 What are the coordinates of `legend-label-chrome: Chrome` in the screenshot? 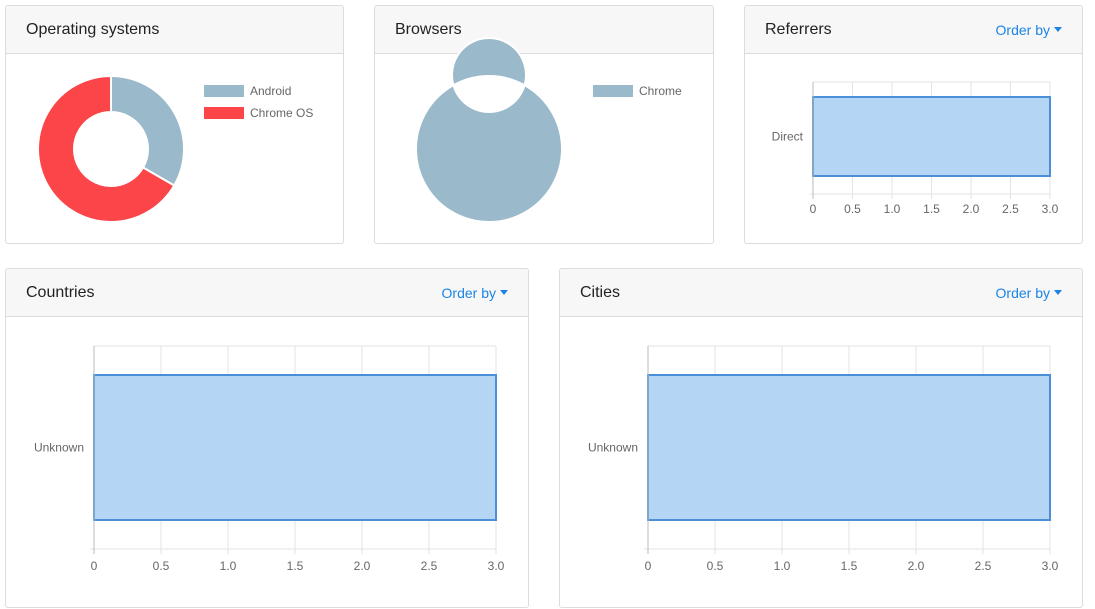 It's located at (660, 91).